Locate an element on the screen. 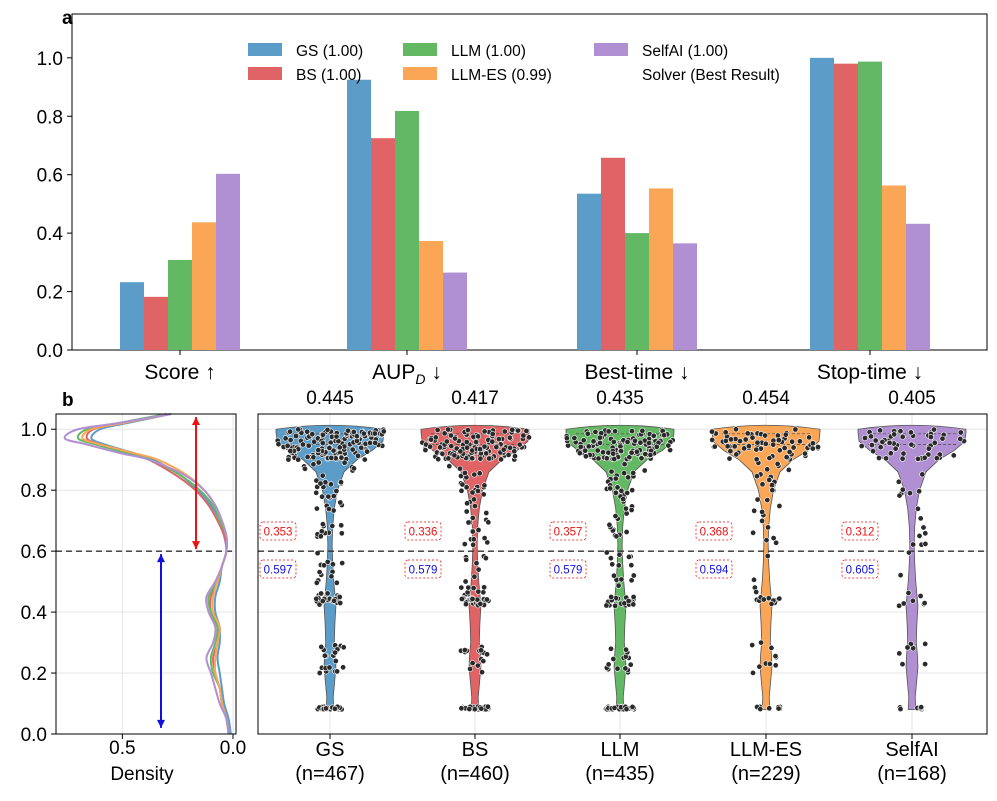  mean-label-llmes: 0.454 is located at coordinates (766, 398).